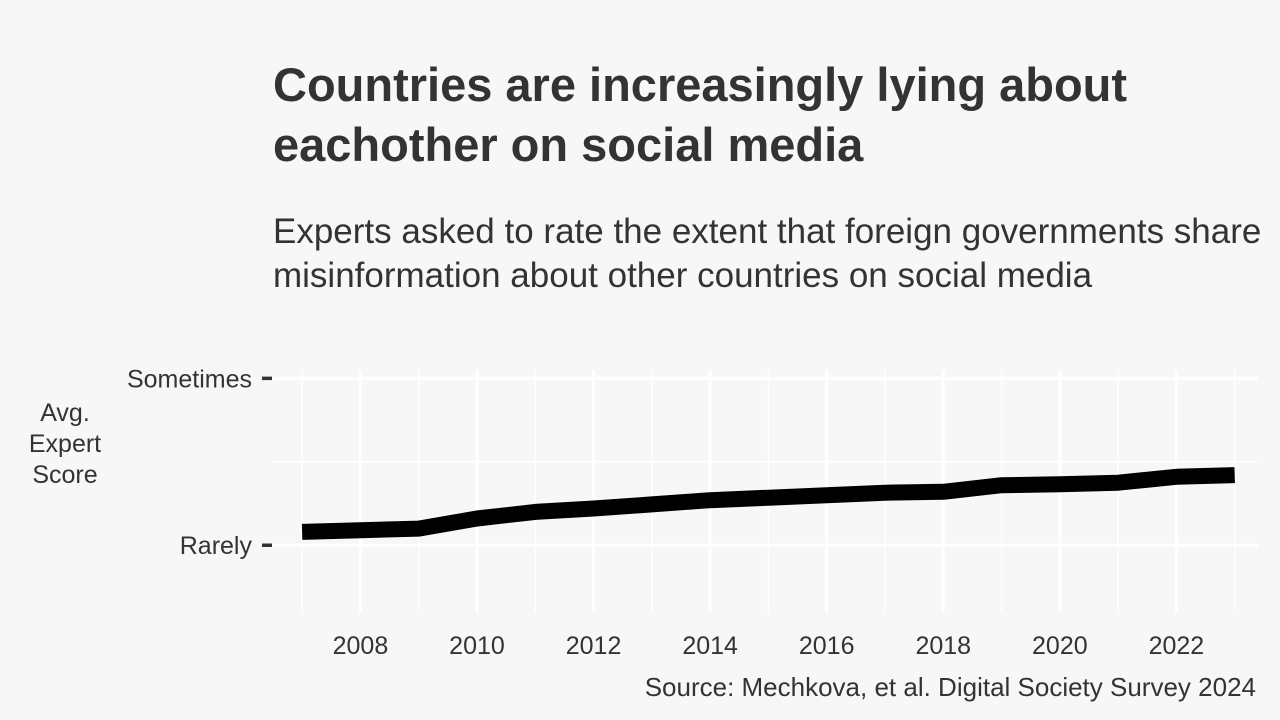 The image size is (1280, 720). I want to click on y-axis-label: Avg. Expert Score, so click(65, 444).